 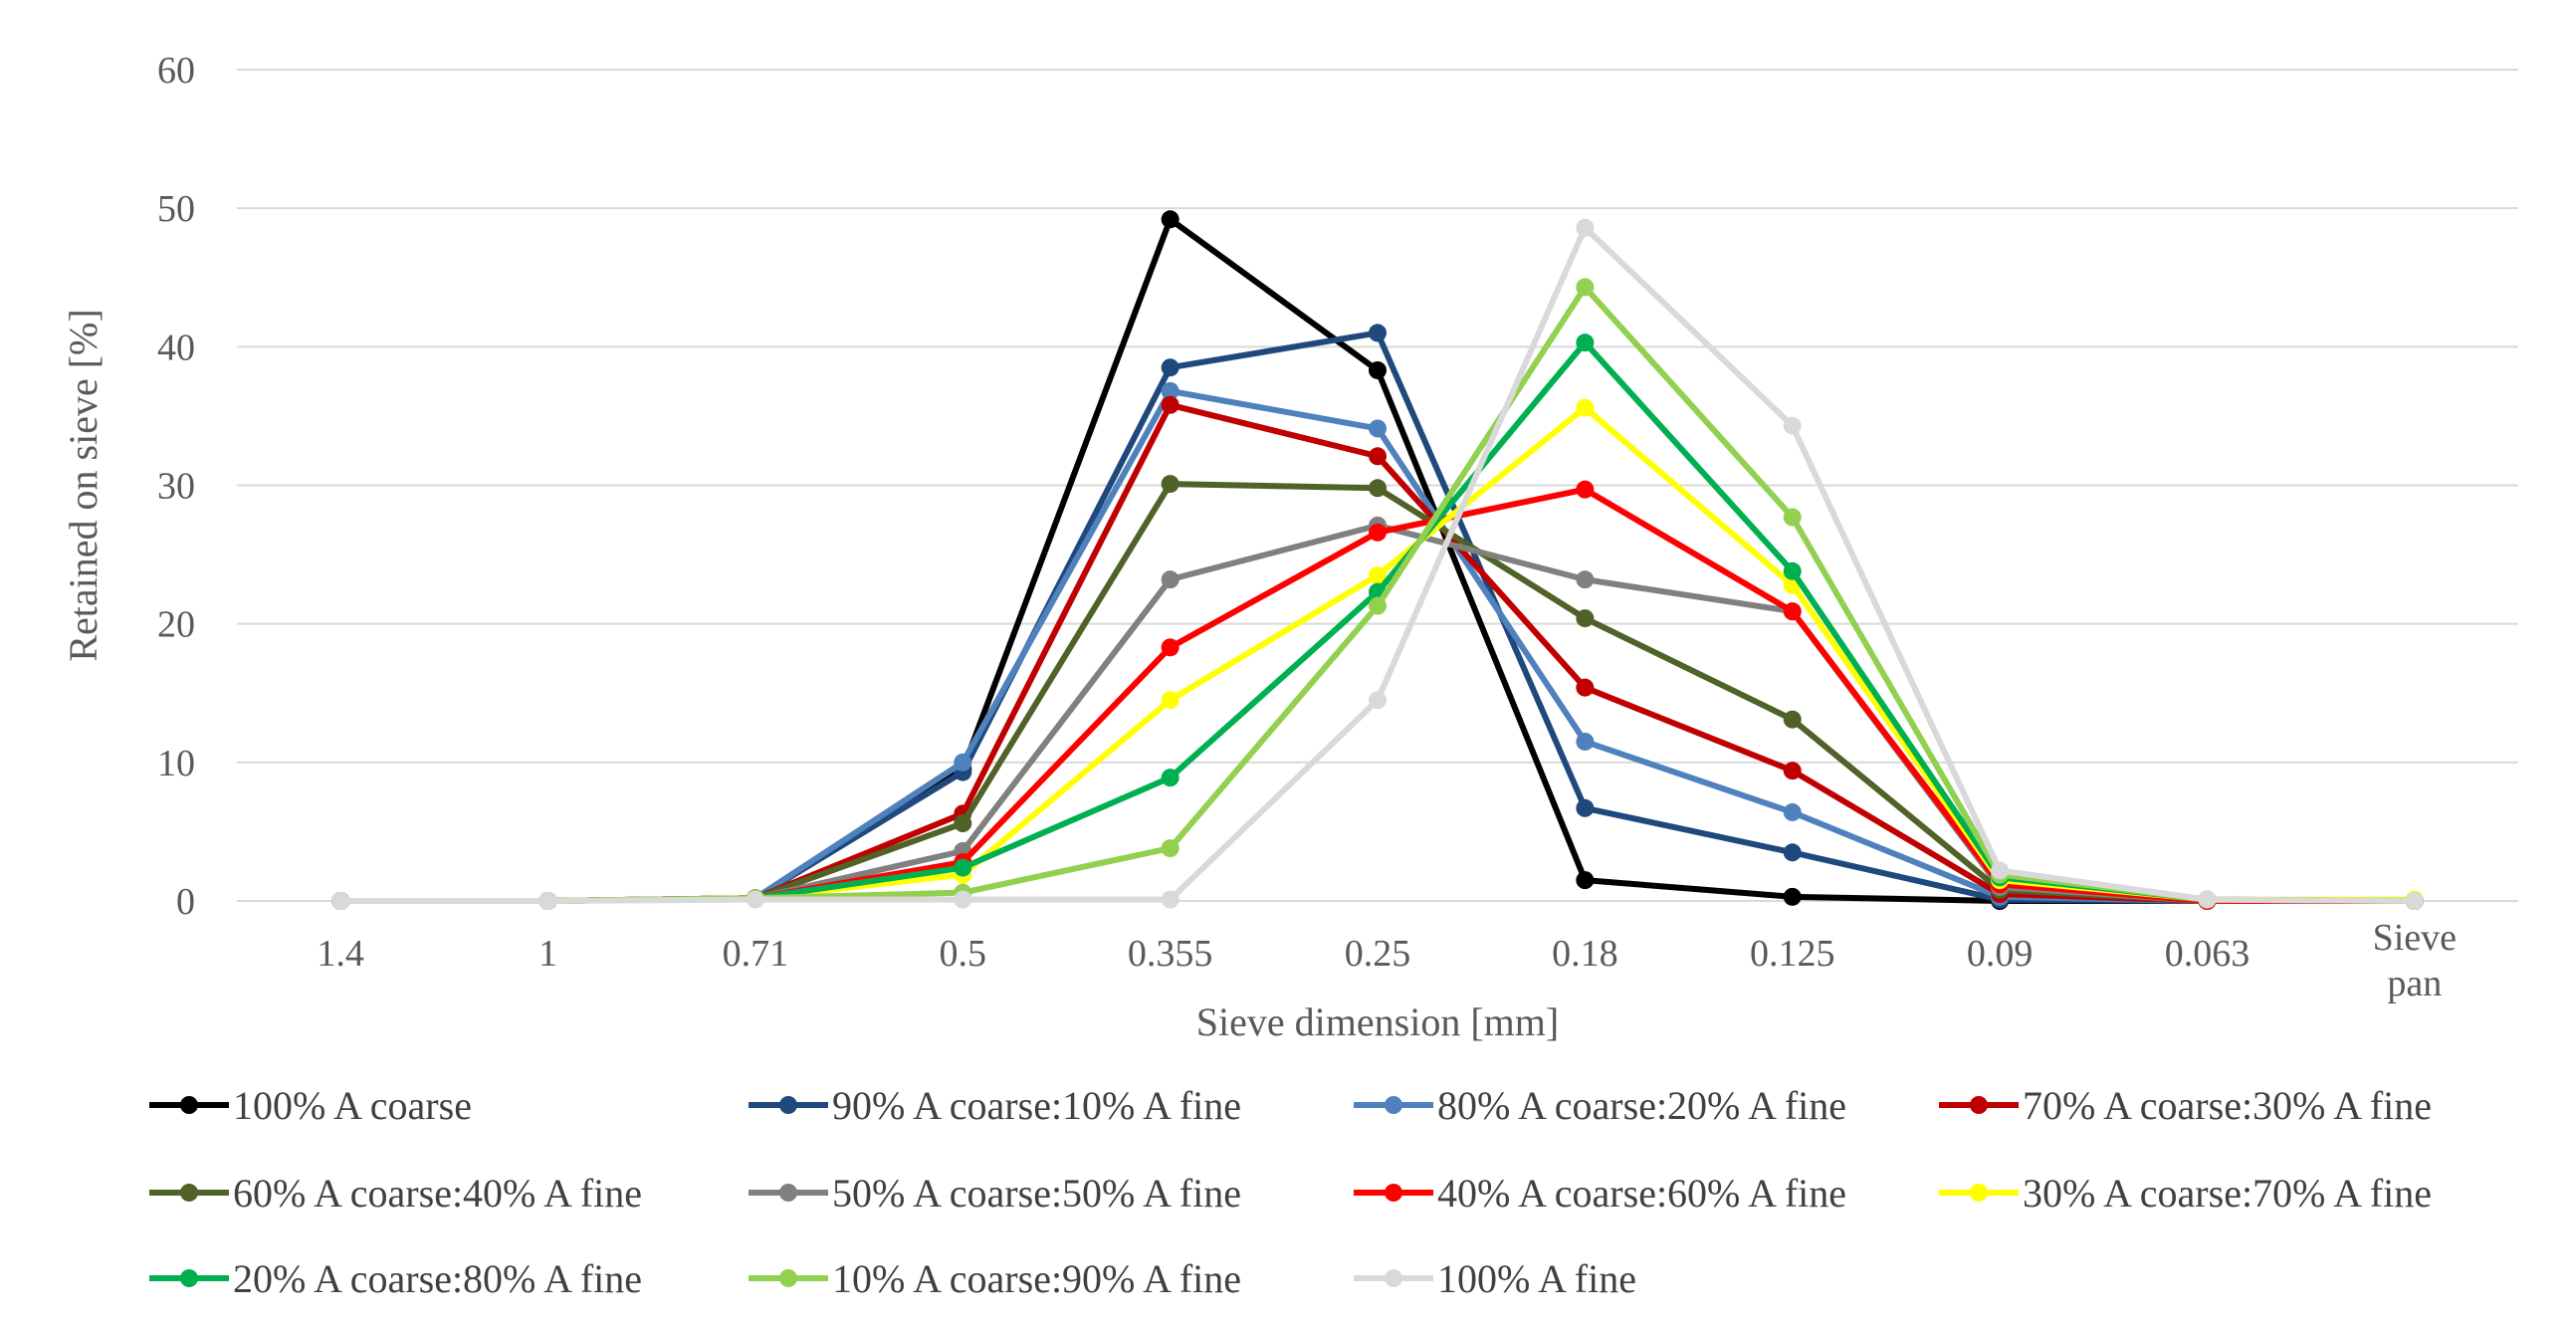 I want to click on legend-item: 30% A coarse:70% A fine, so click(x=2185, y=1194).